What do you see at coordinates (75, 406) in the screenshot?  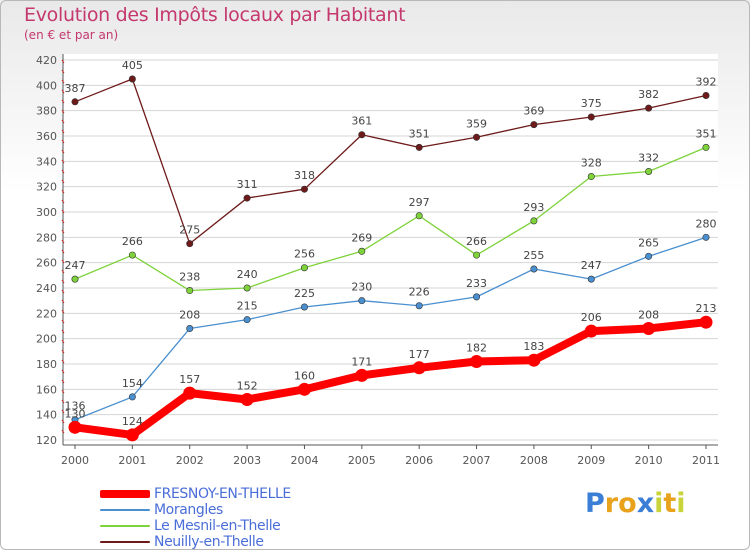 I see `data-label: 136` at bounding box center [75, 406].